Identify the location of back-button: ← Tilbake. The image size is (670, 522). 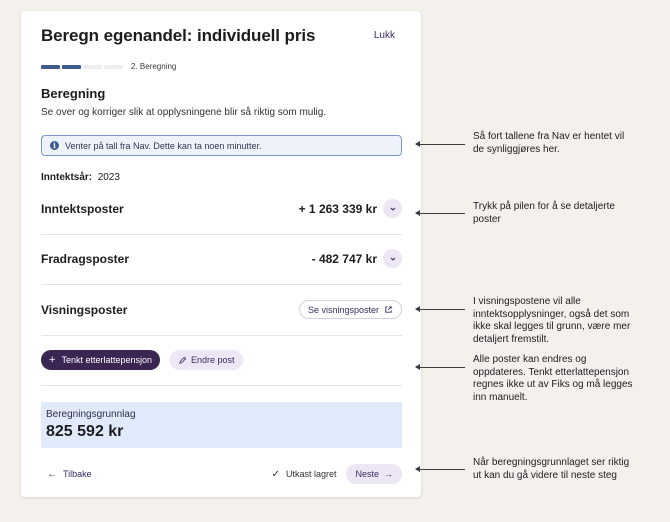
(66, 474).